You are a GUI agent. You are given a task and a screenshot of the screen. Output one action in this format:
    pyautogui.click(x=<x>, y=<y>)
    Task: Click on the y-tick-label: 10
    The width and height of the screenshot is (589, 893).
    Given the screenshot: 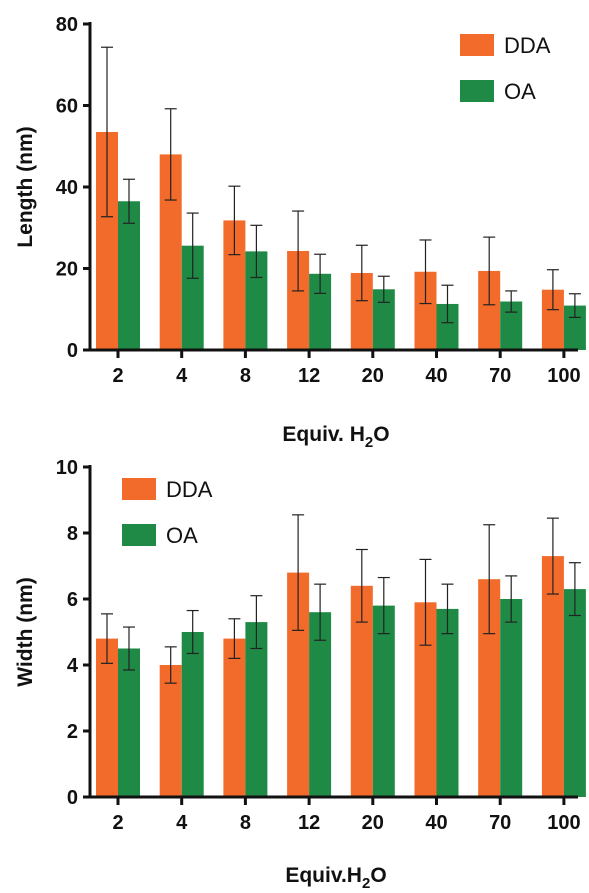 What is the action you would take?
    pyautogui.click(x=67, y=468)
    